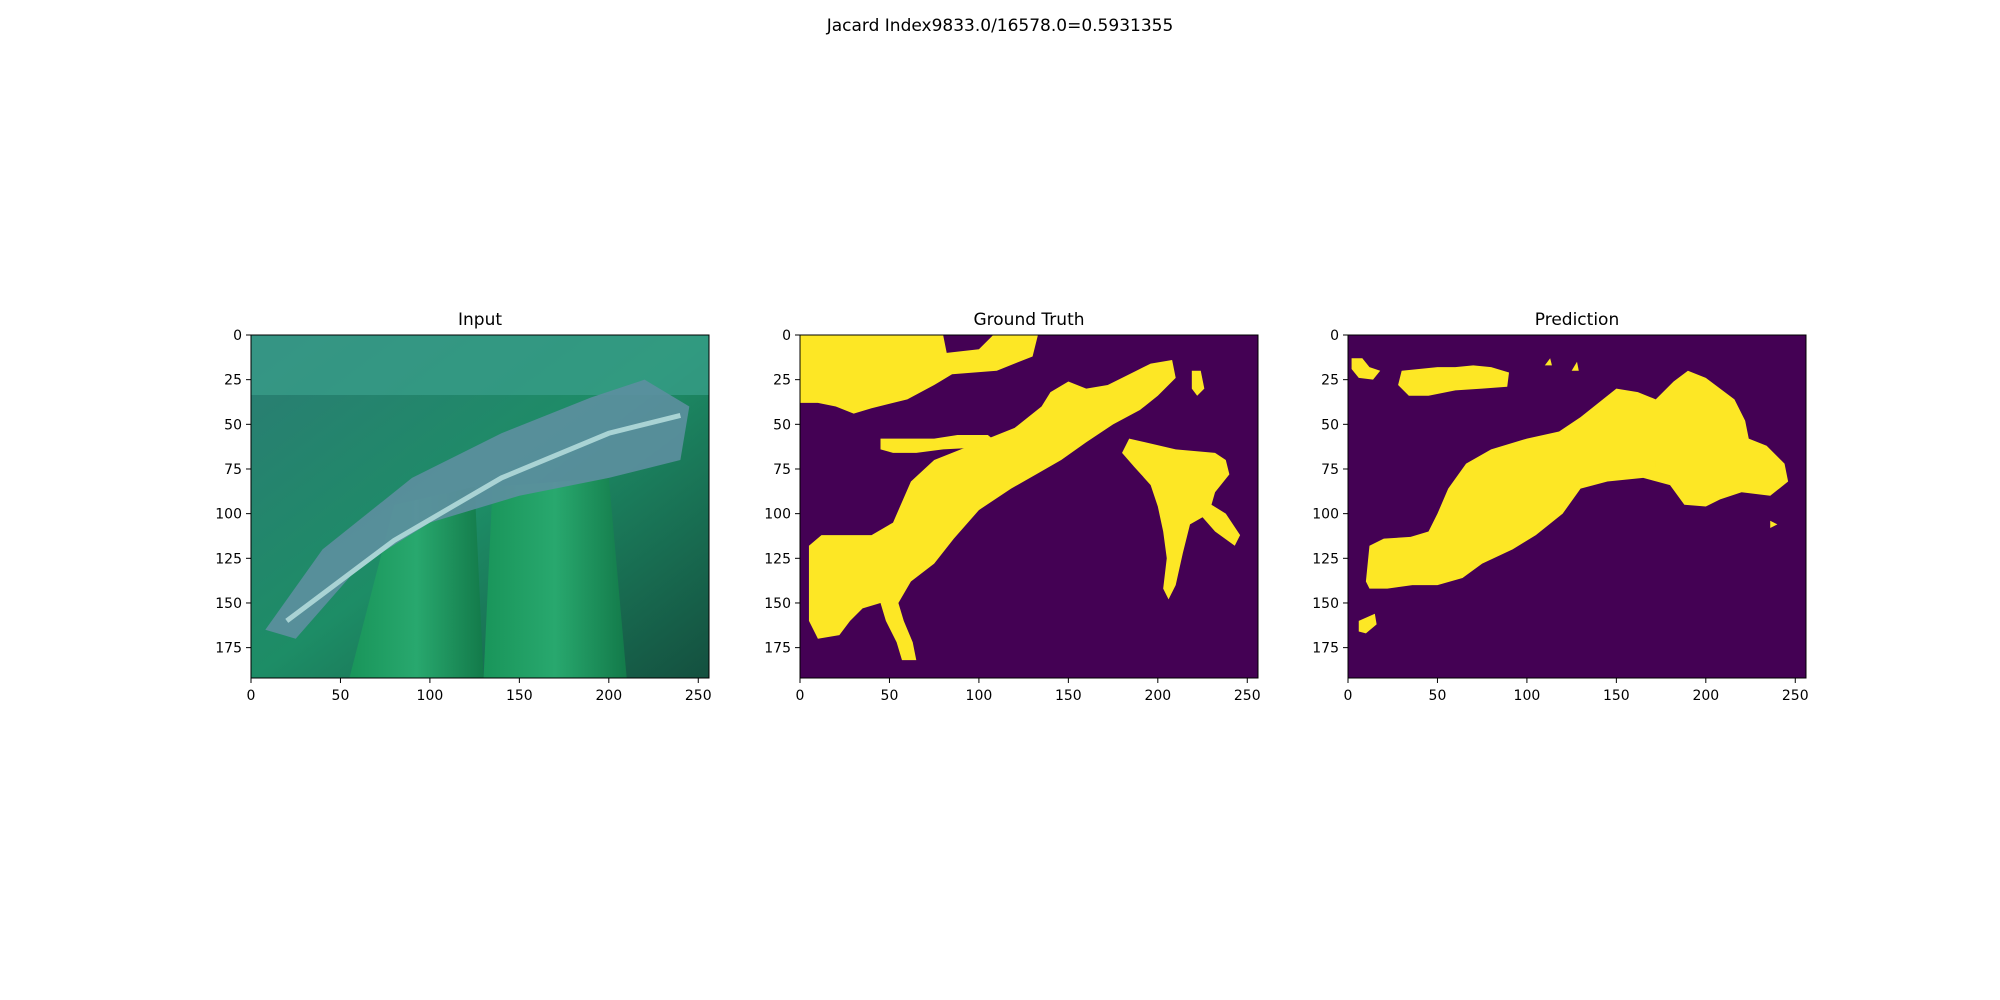  I want to click on leaf-blade-left, so click(416, 582).